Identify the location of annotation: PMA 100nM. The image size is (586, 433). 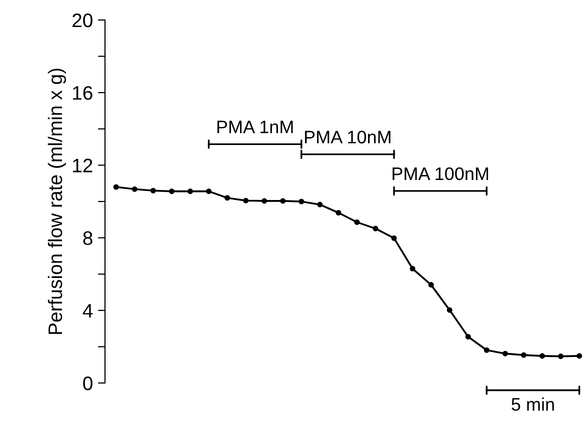
(440, 173).